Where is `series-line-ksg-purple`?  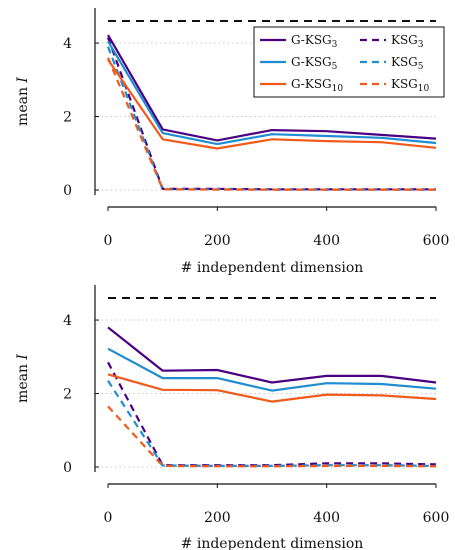 series-line-ksg-purple is located at coordinates (272, 414).